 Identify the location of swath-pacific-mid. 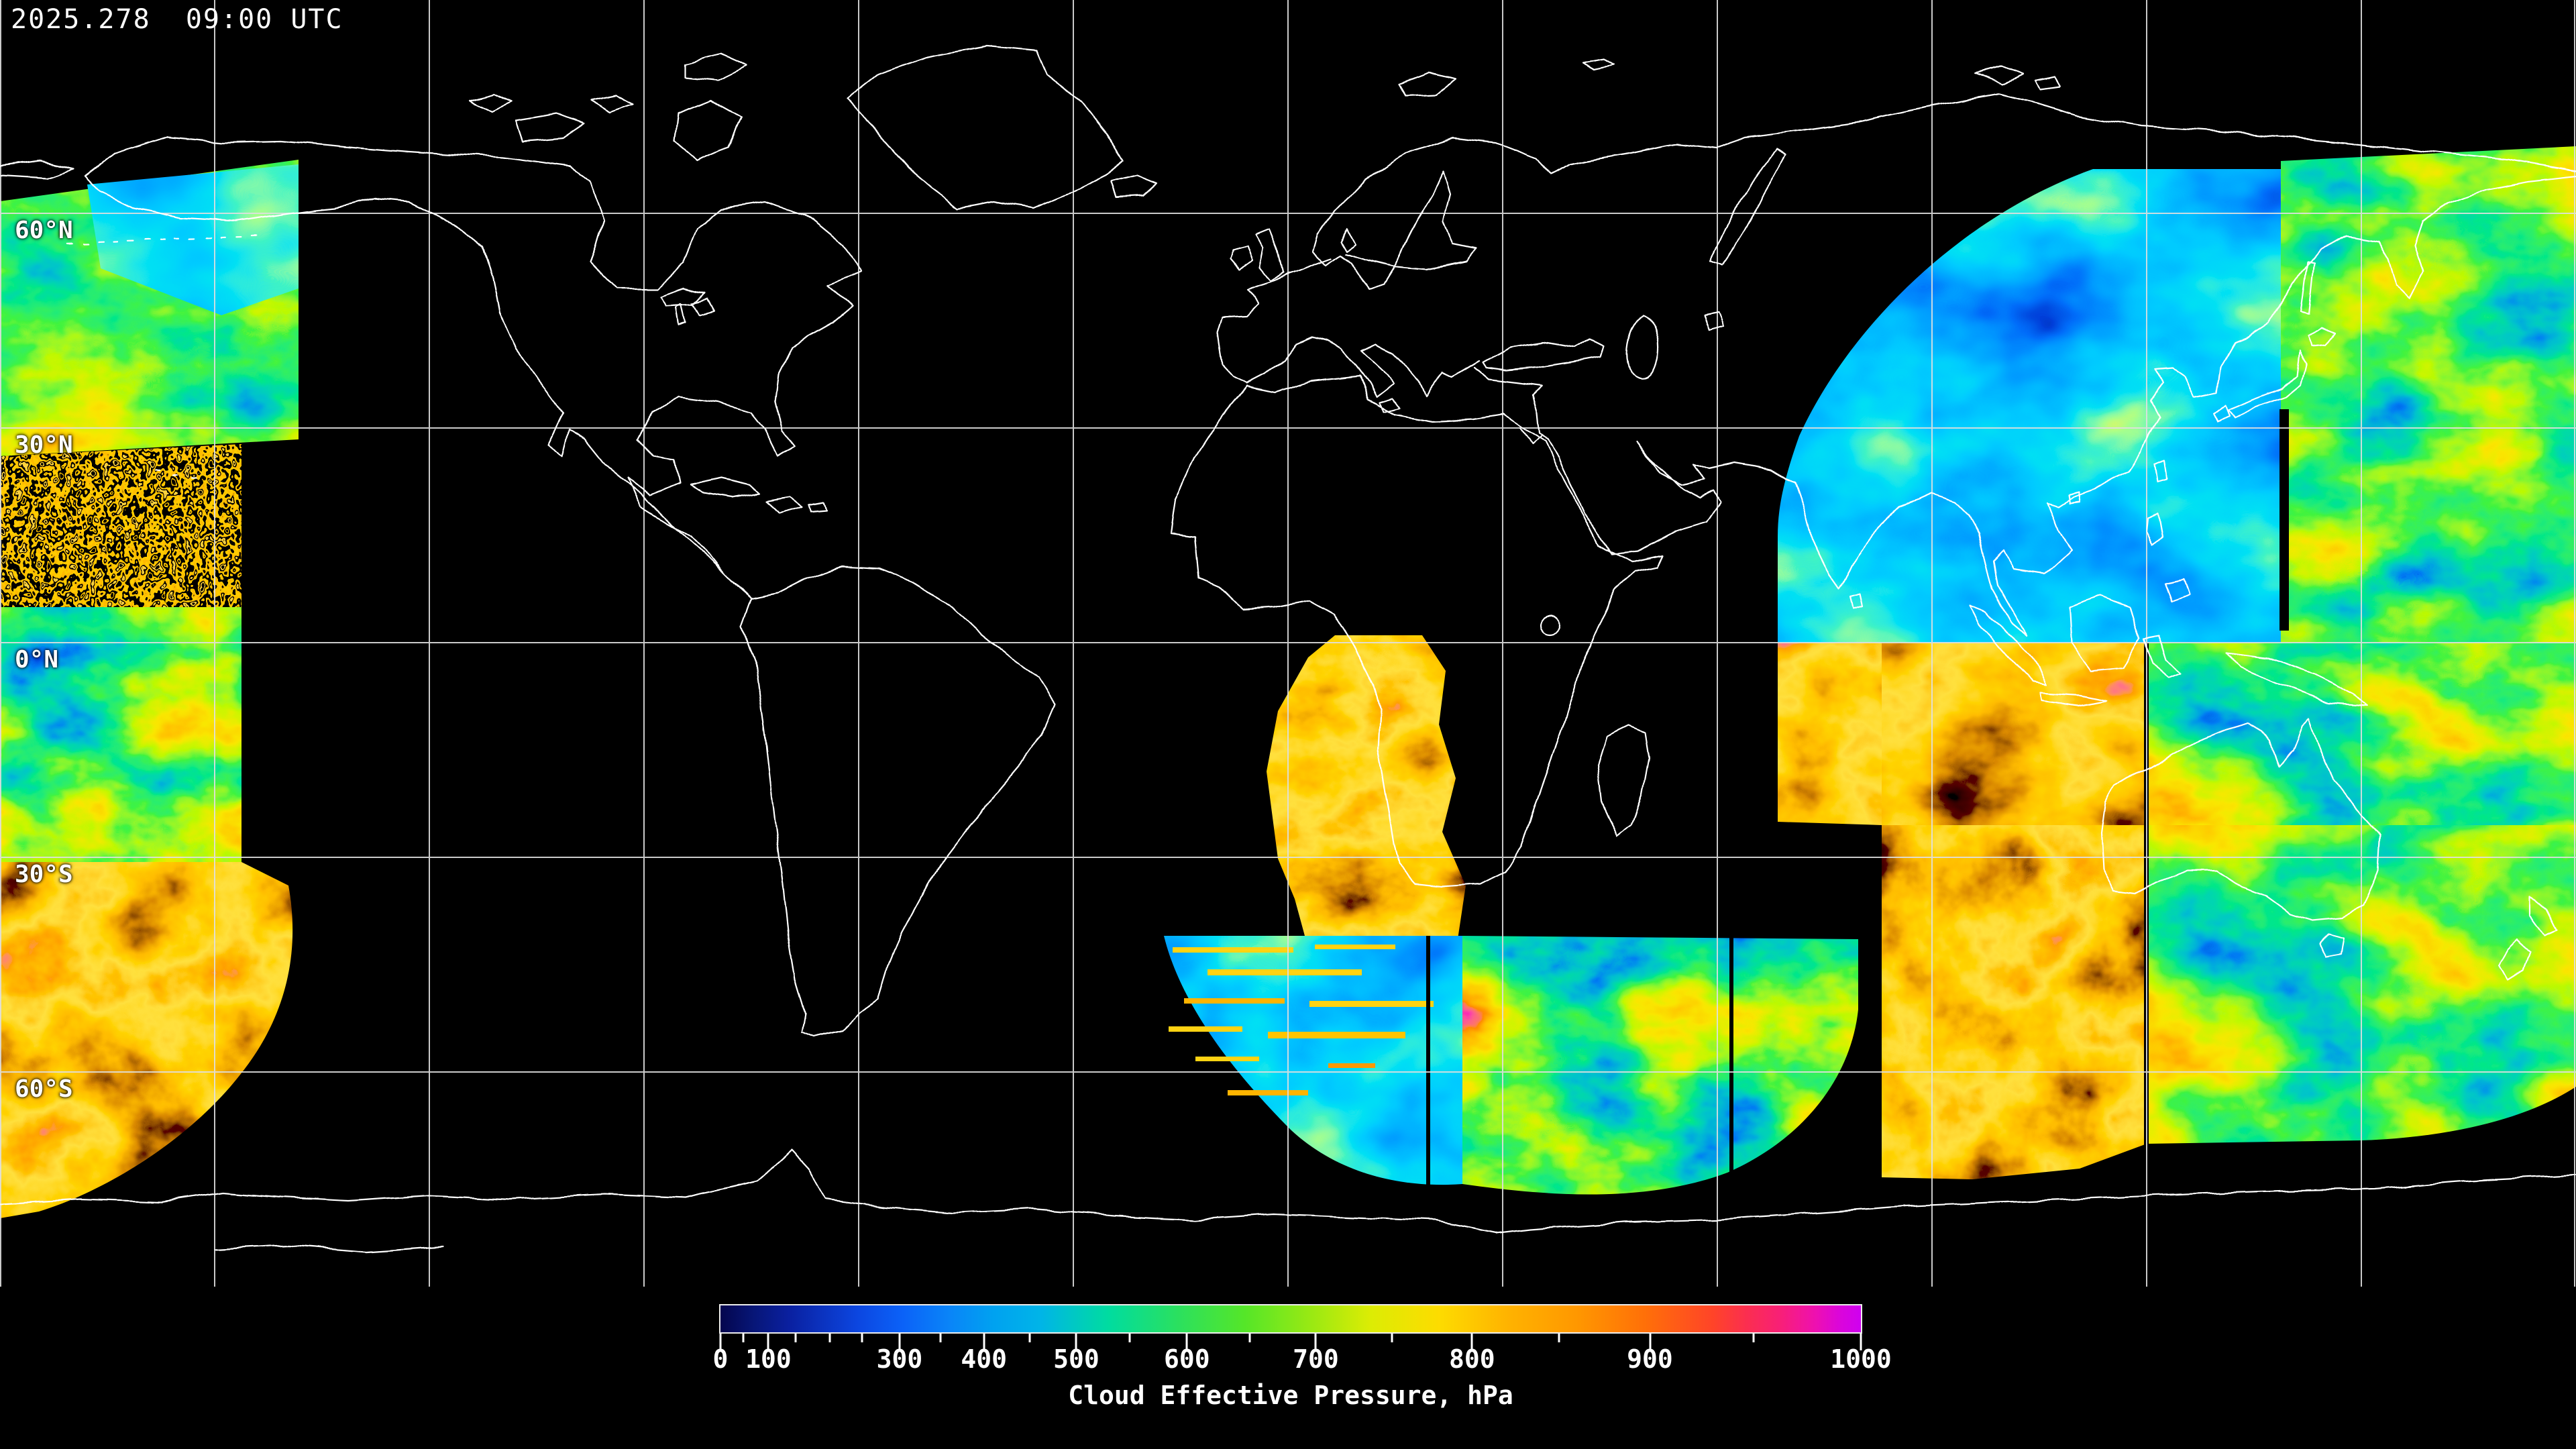
(120, 734).